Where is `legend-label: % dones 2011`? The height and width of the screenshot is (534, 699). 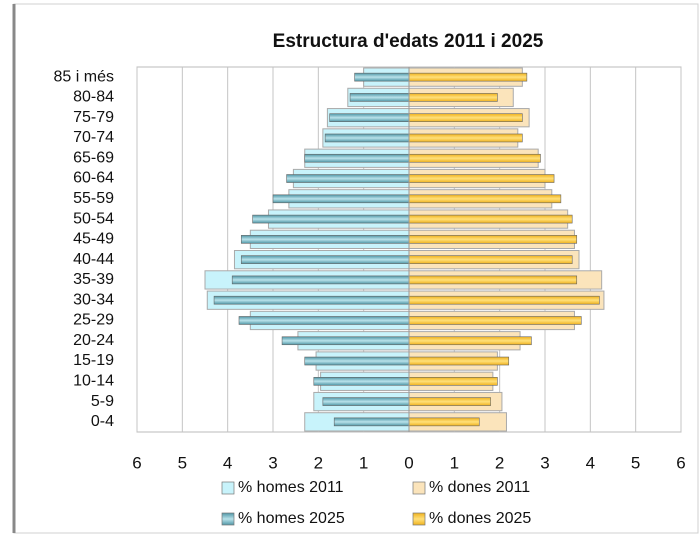
legend-label: % dones 2011 is located at coordinates (479, 487).